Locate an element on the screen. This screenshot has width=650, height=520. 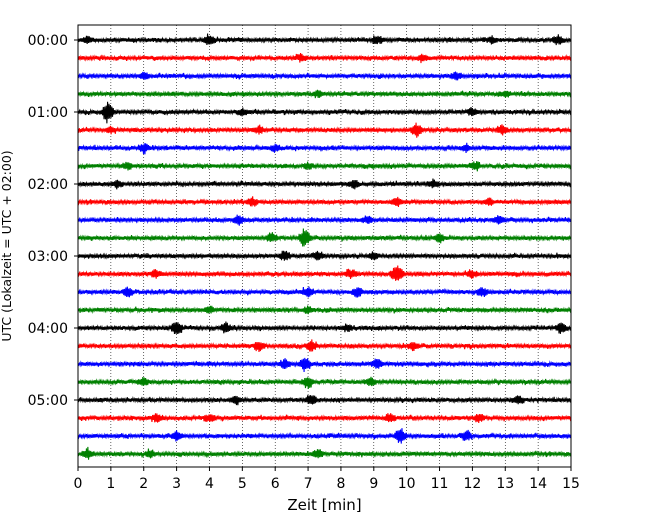
y-tick-label: 03:00 is located at coordinates (48, 257).